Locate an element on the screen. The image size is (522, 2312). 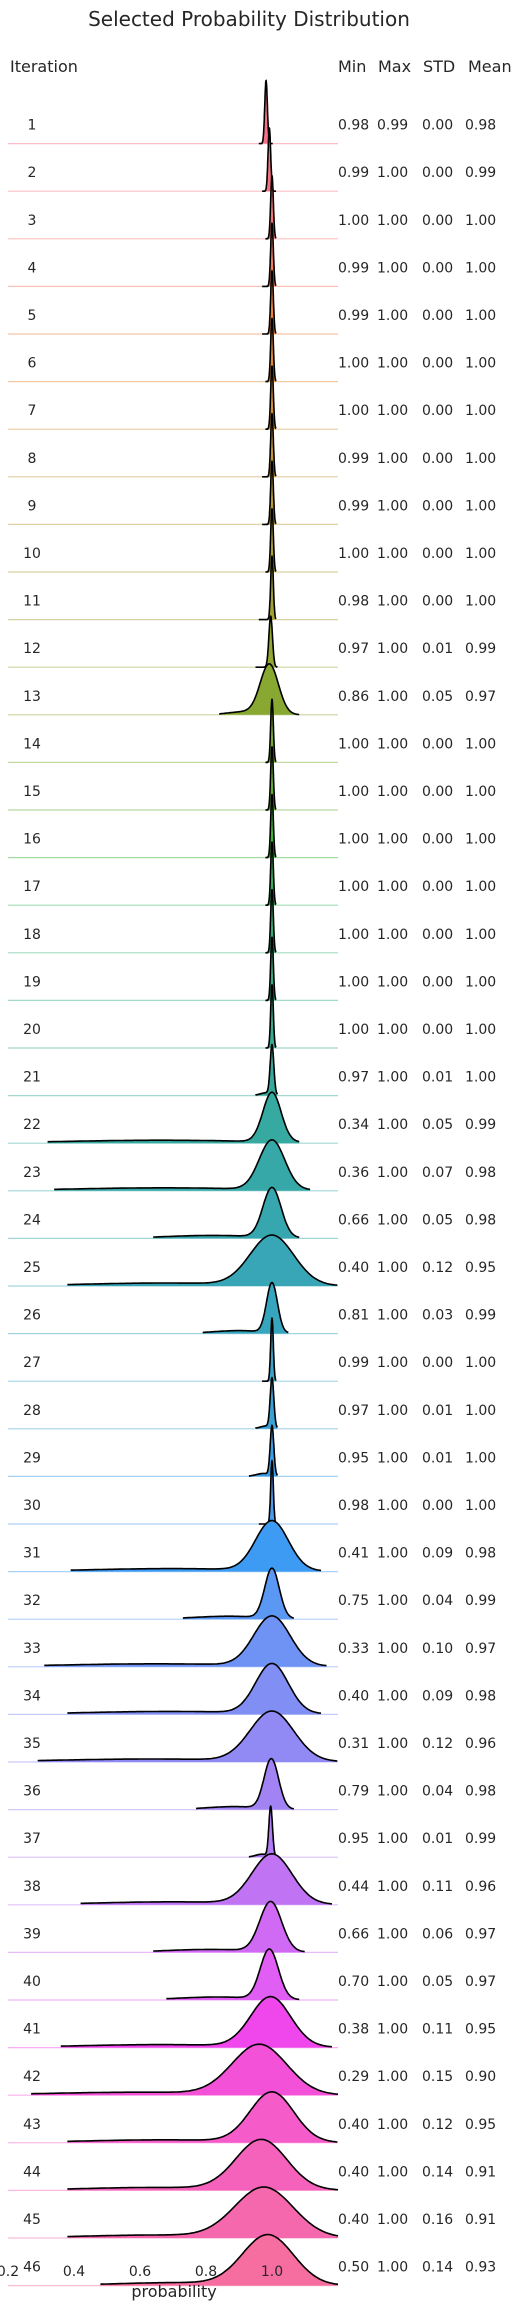
row-iteration: 11 is located at coordinates (32, 602).